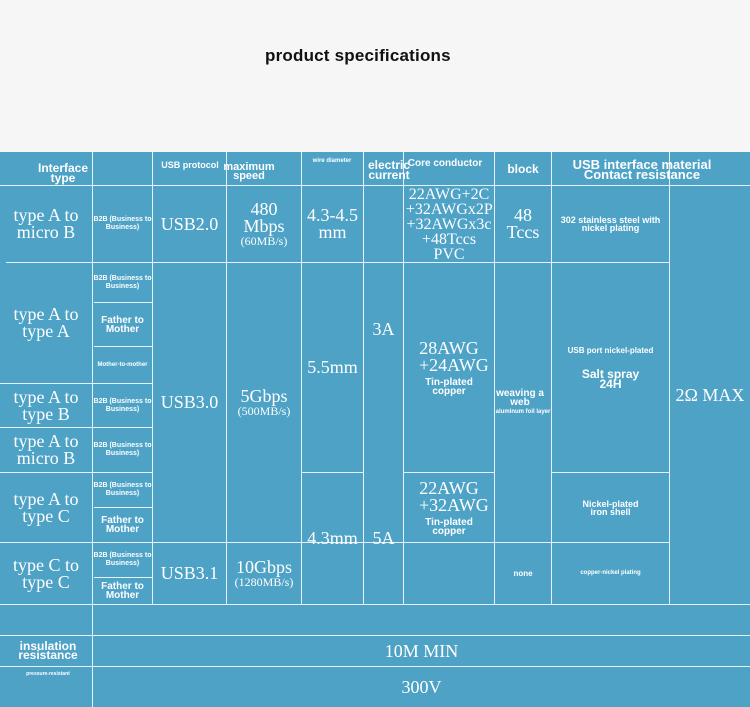  What do you see at coordinates (122, 282) in the screenshot?
I see `sub-type-s2: B2B (Business to Business)` at bounding box center [122, 282].